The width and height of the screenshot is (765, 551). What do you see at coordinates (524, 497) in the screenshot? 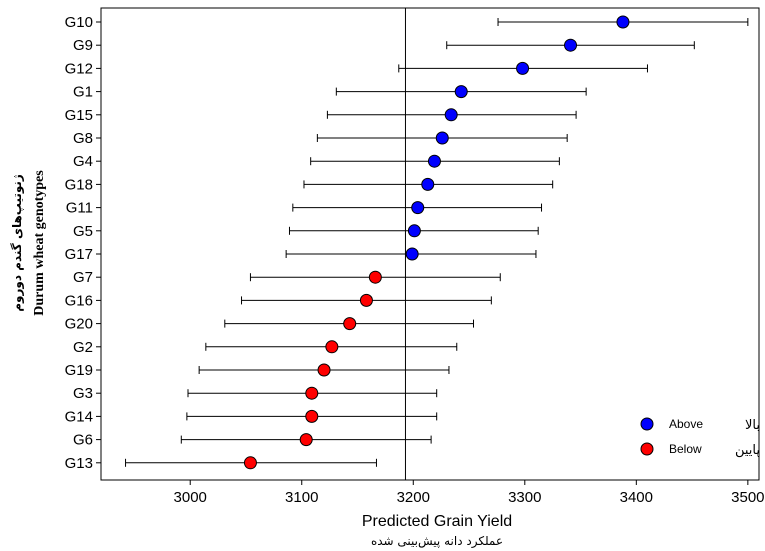
I see `x-tick-label: 3300` at bounding box center [524, 497].